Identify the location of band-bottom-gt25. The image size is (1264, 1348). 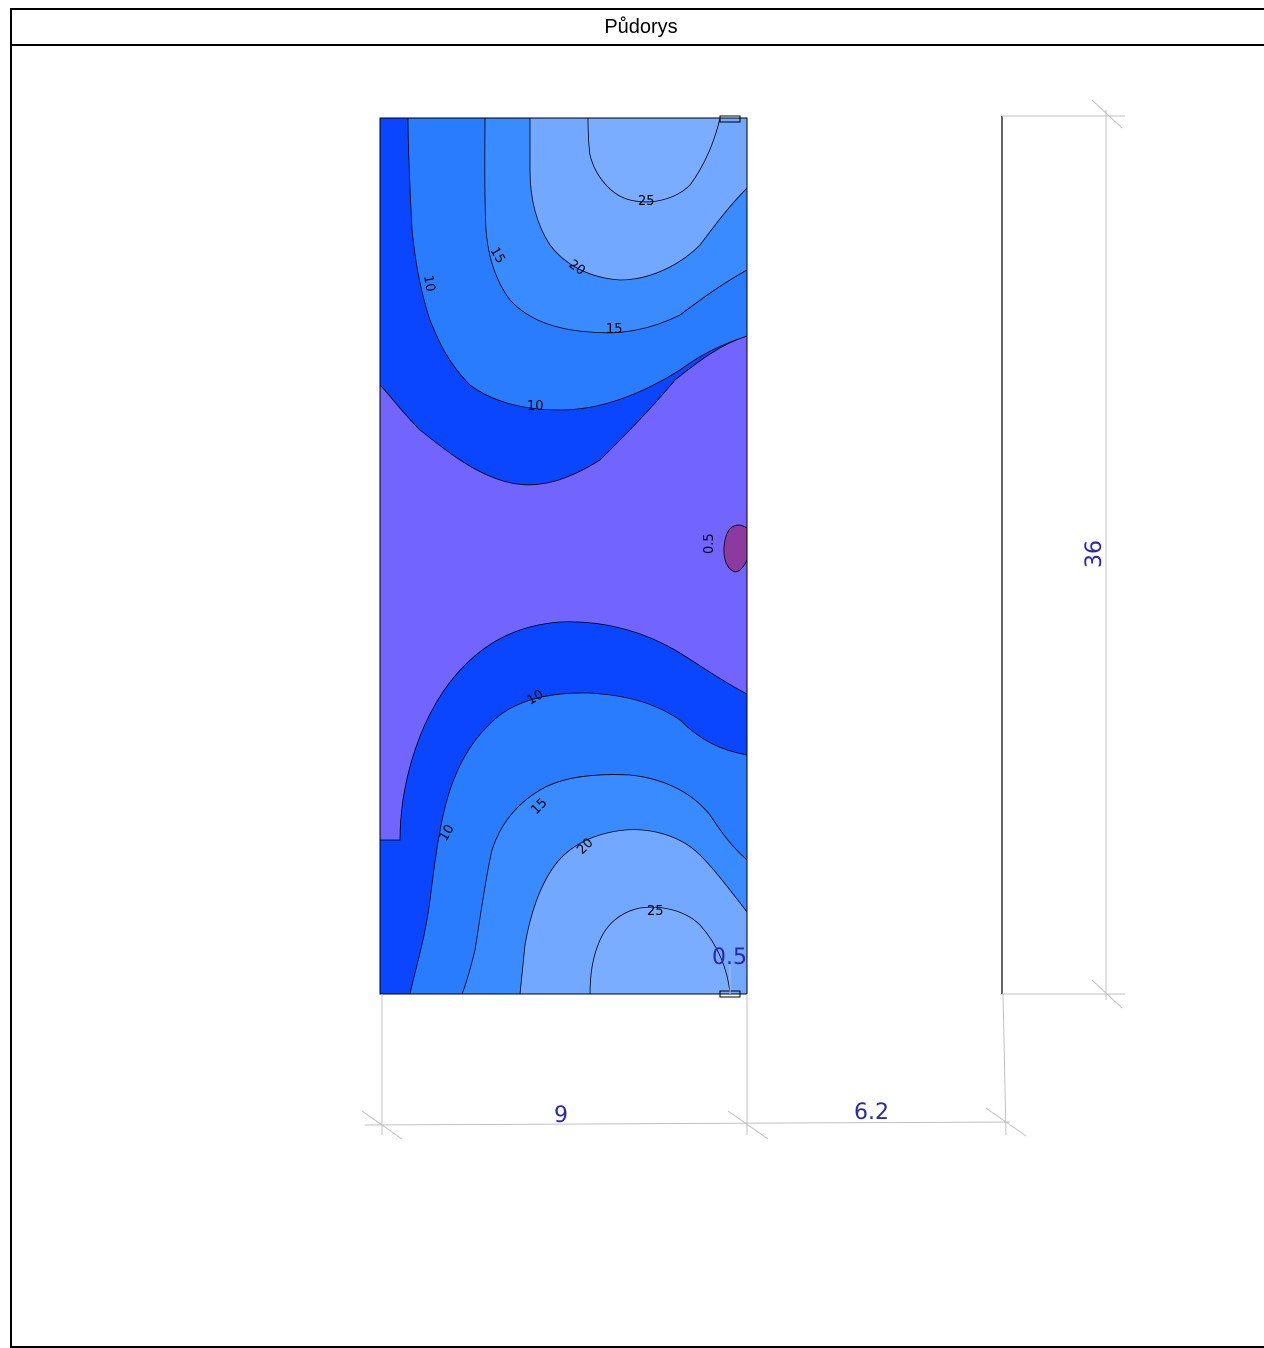
(660, 950).